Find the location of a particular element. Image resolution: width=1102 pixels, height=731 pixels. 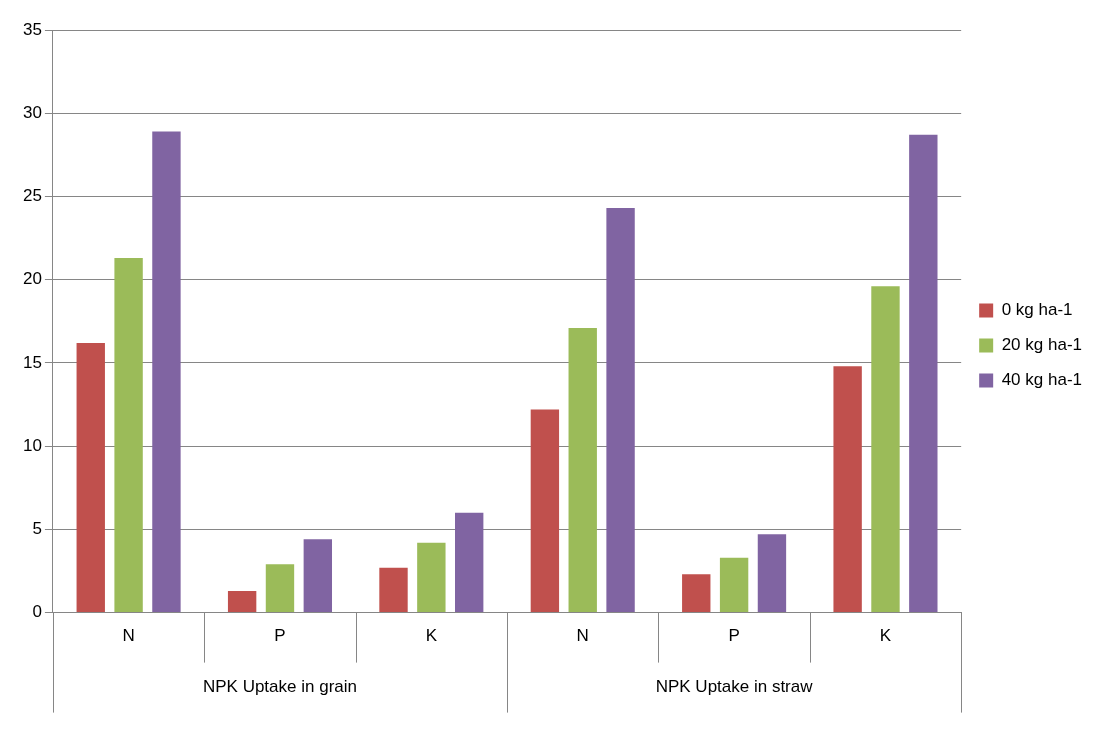

y-tick-label: 30 is located at coordinates (32, 112).